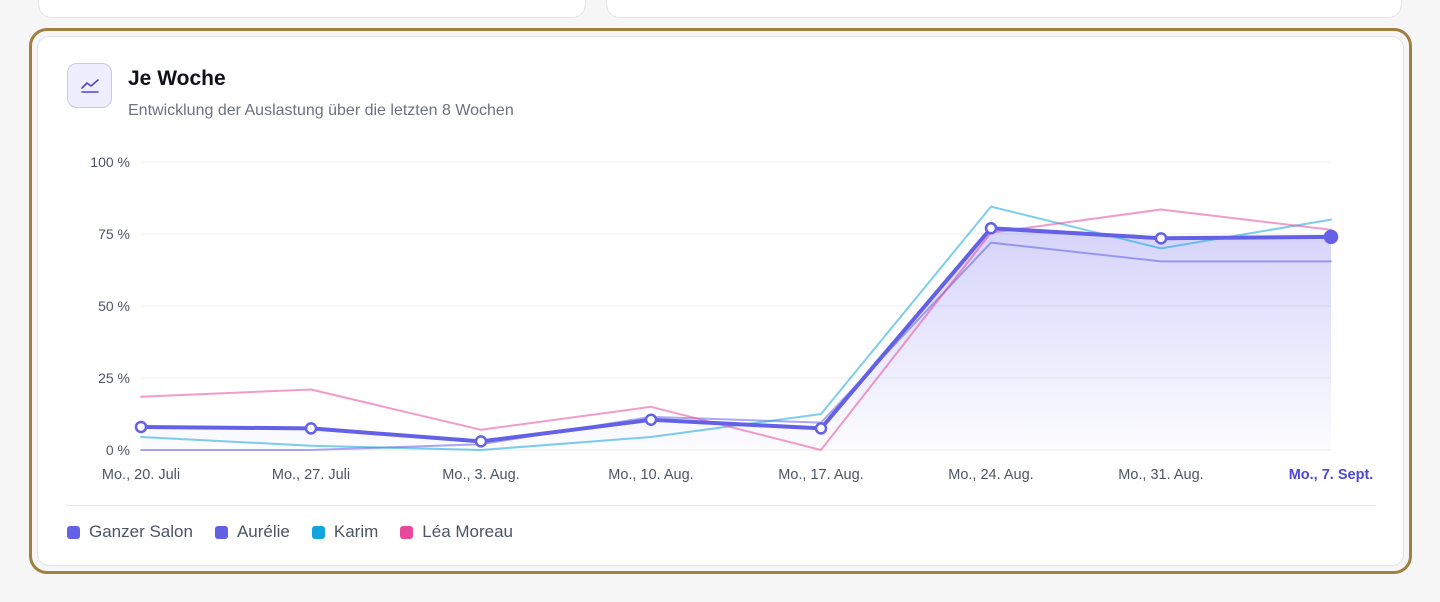 This screenshot has width=1440, height=602. I want to click on legend-item: Aurélie, so click(252, 532).